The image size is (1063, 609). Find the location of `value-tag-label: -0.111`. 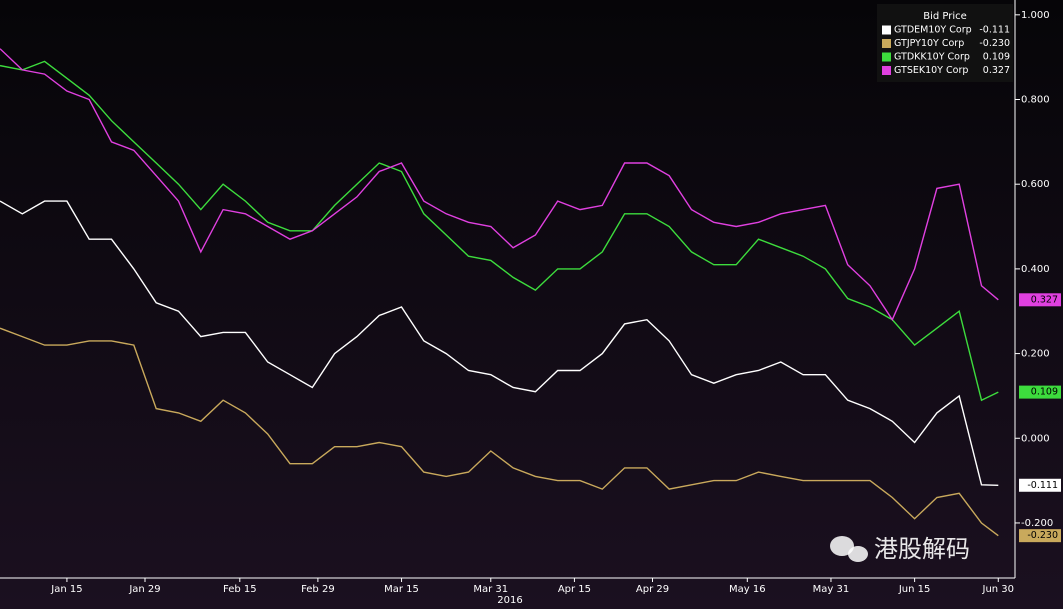

value-tag-label: -0.111 is located at coordinates (1042, 485).